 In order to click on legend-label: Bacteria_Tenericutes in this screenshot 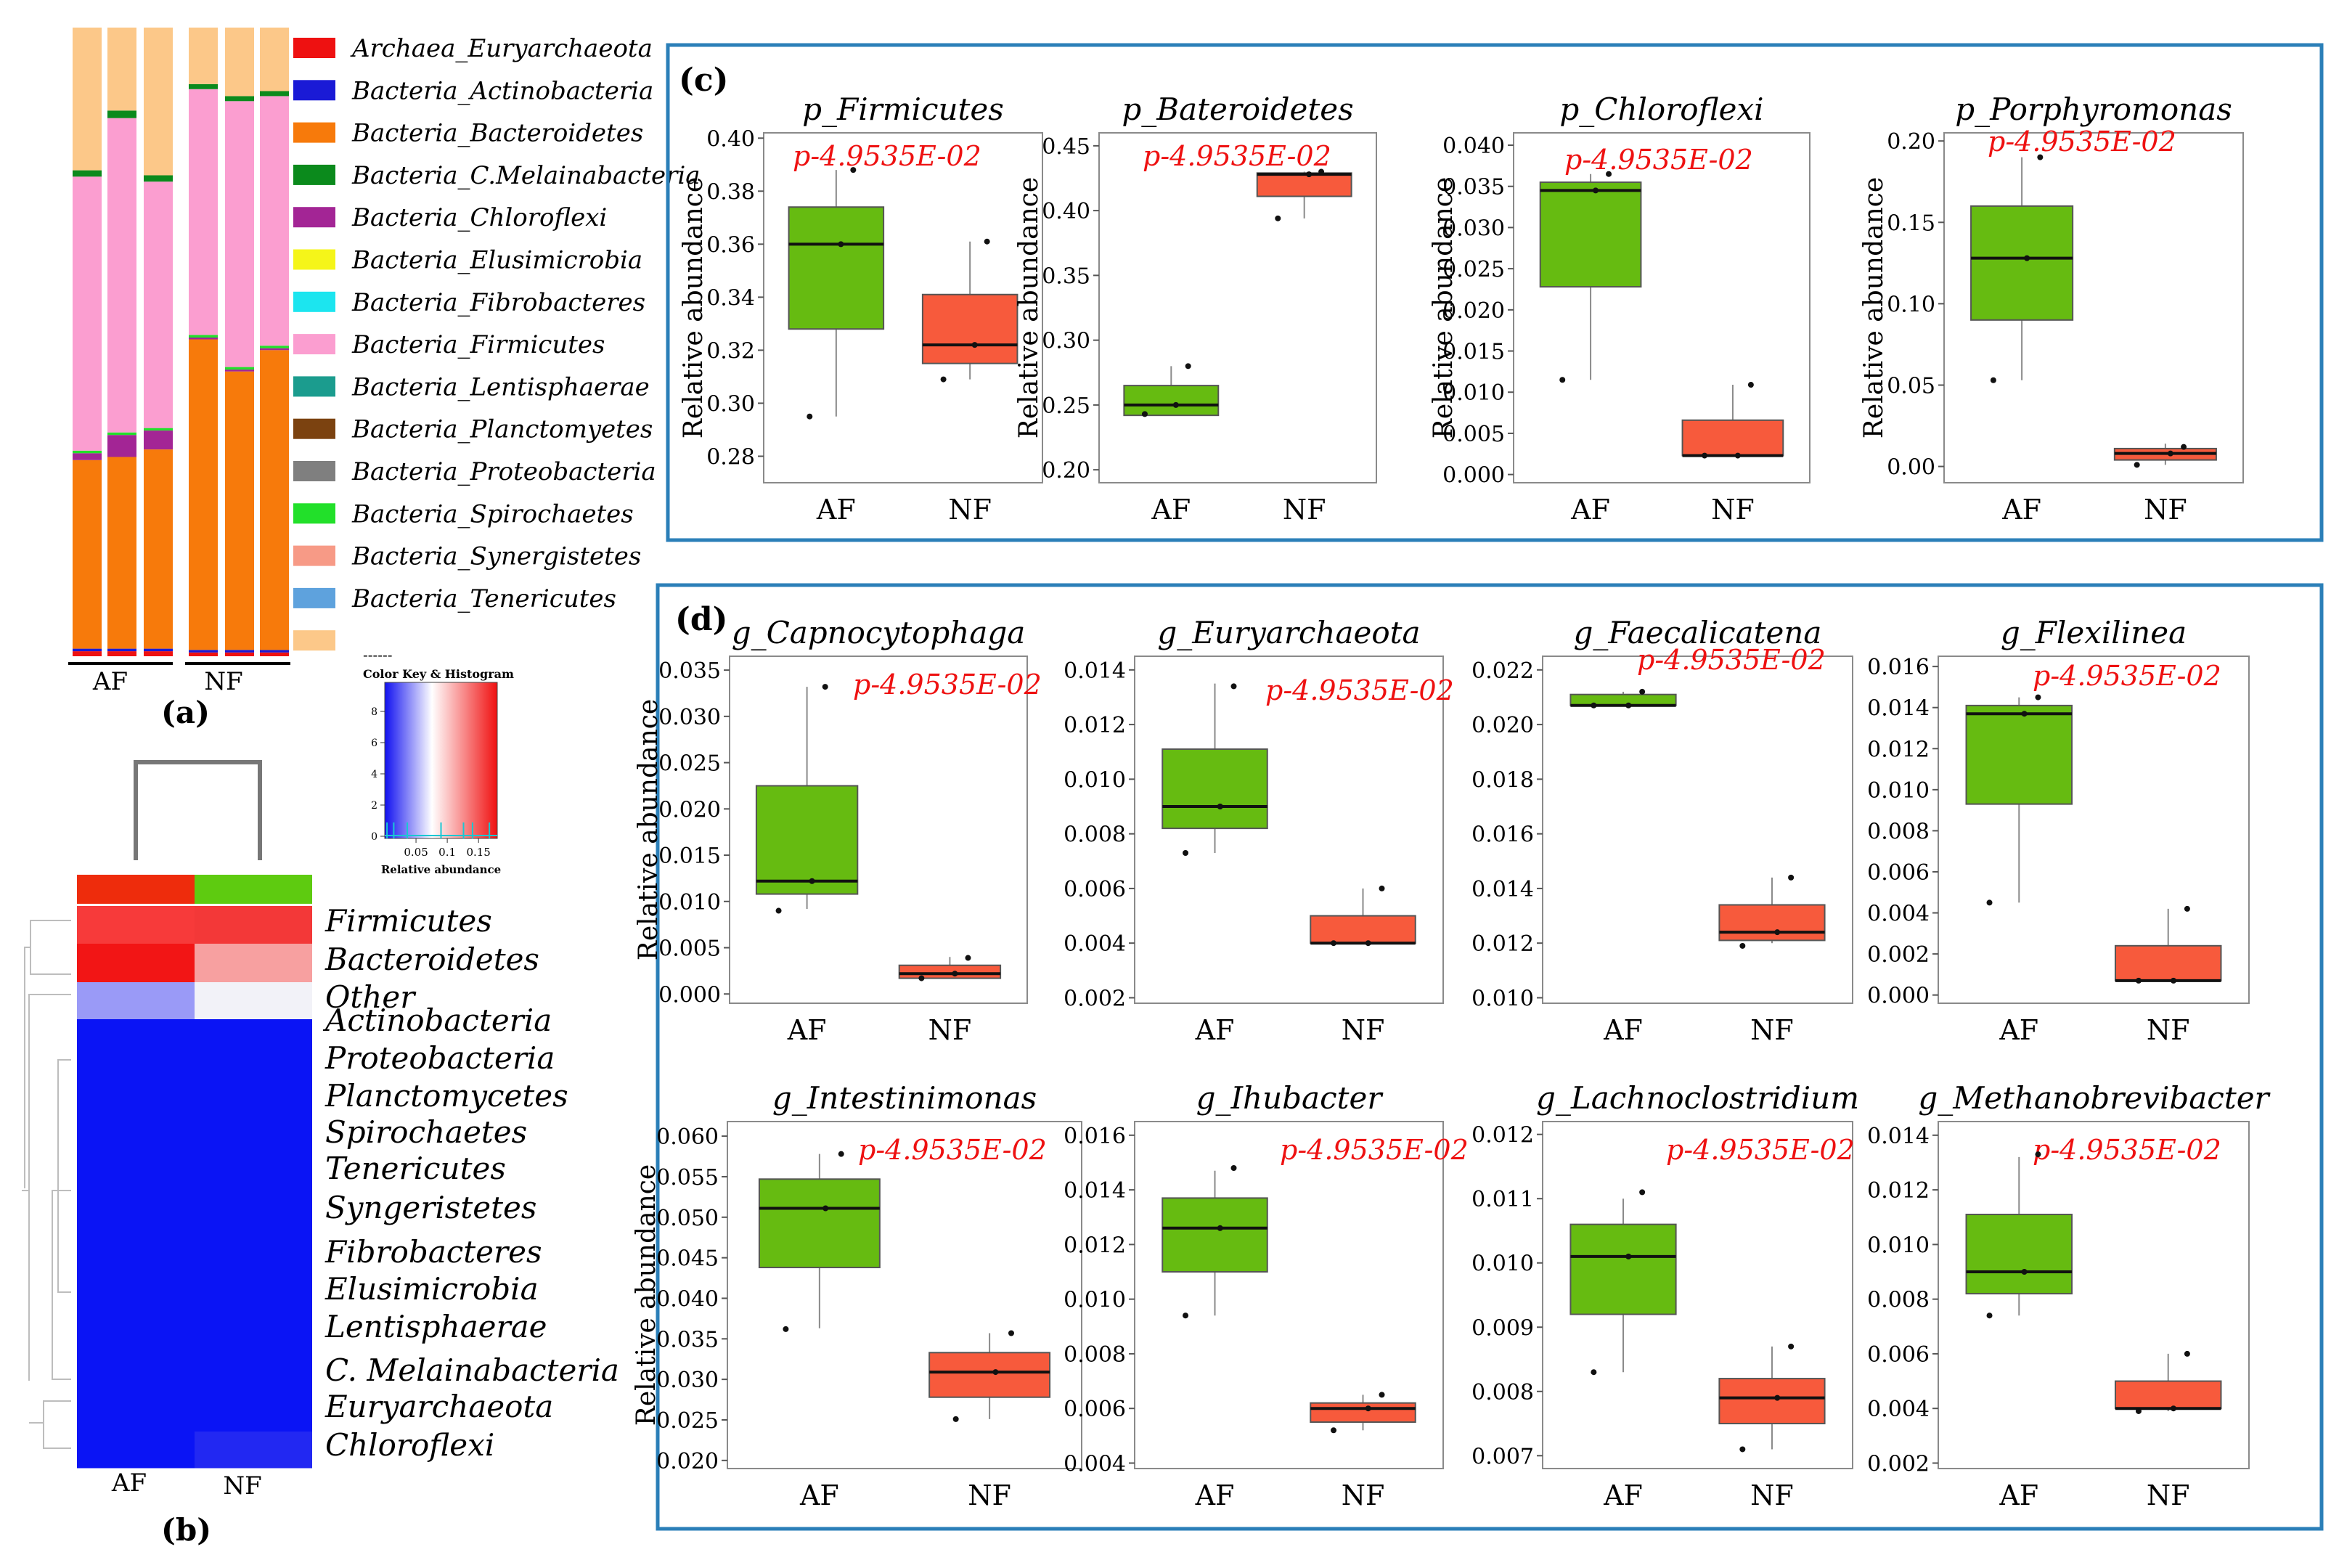, I will do `click(483, 599)`.